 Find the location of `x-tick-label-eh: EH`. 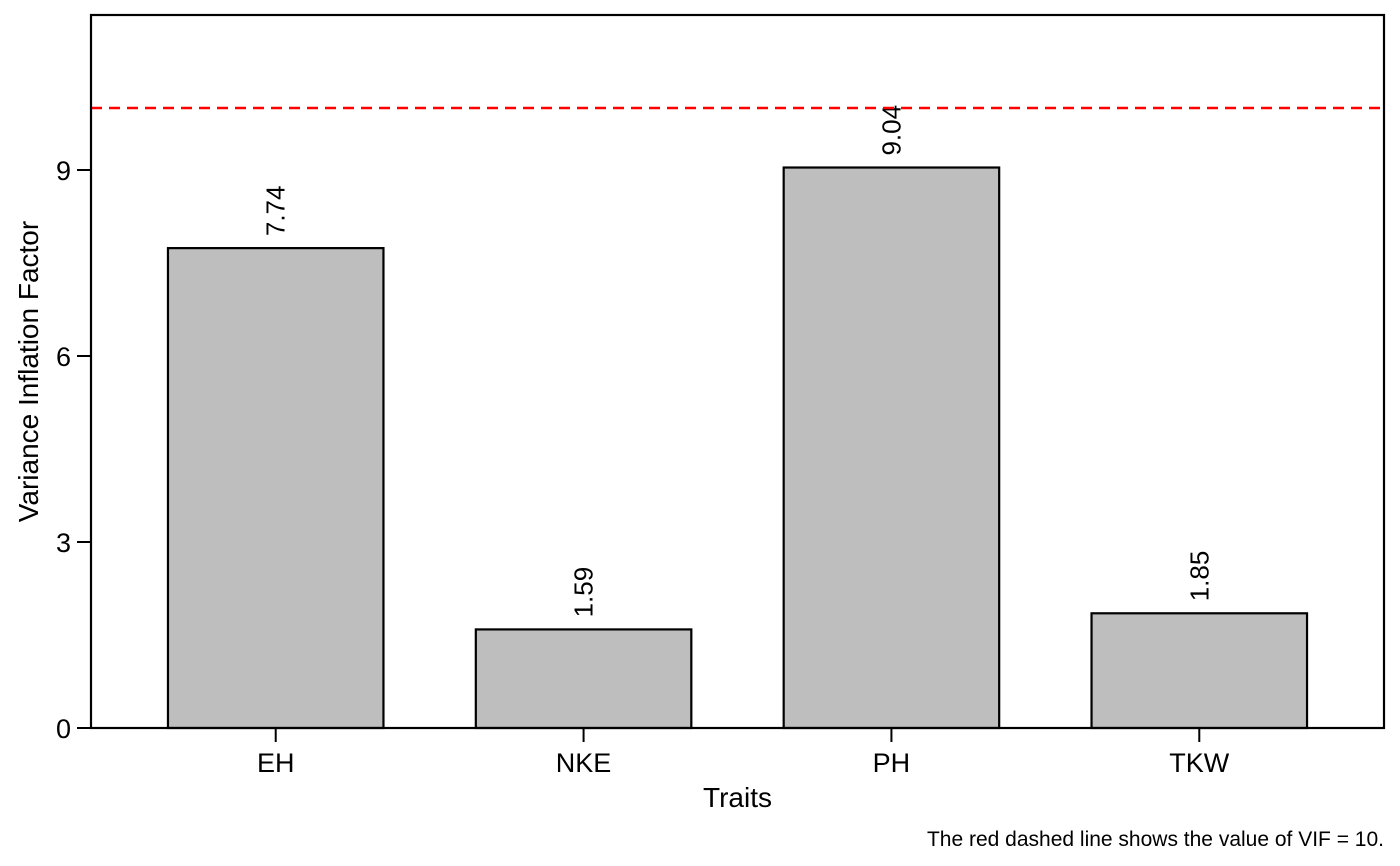

x-tick-label-eh: EH is located at coordinates (276, 763).